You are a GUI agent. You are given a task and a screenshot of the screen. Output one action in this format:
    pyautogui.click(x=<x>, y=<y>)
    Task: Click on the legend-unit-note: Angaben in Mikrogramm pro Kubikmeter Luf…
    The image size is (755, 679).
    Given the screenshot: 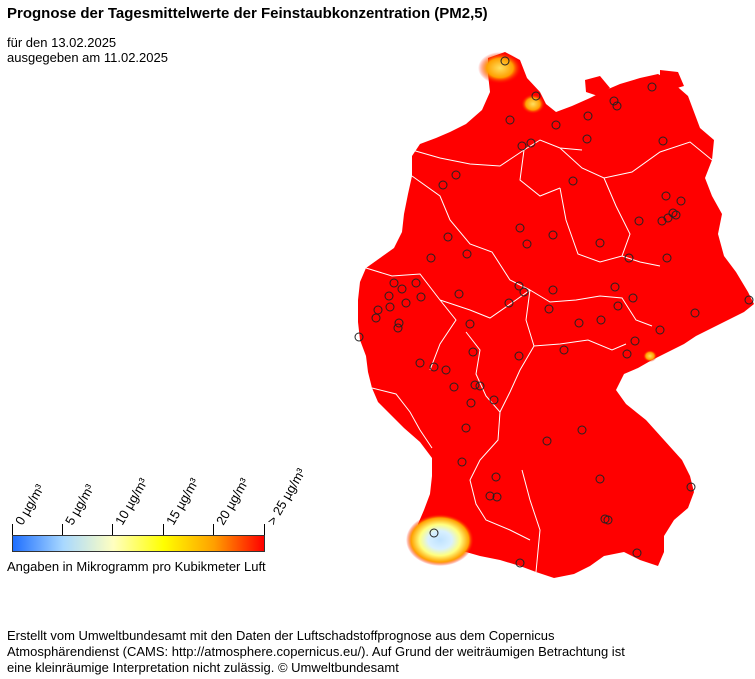 What is the action you would take?
    pyautogui.click(x=136, y=566)
    